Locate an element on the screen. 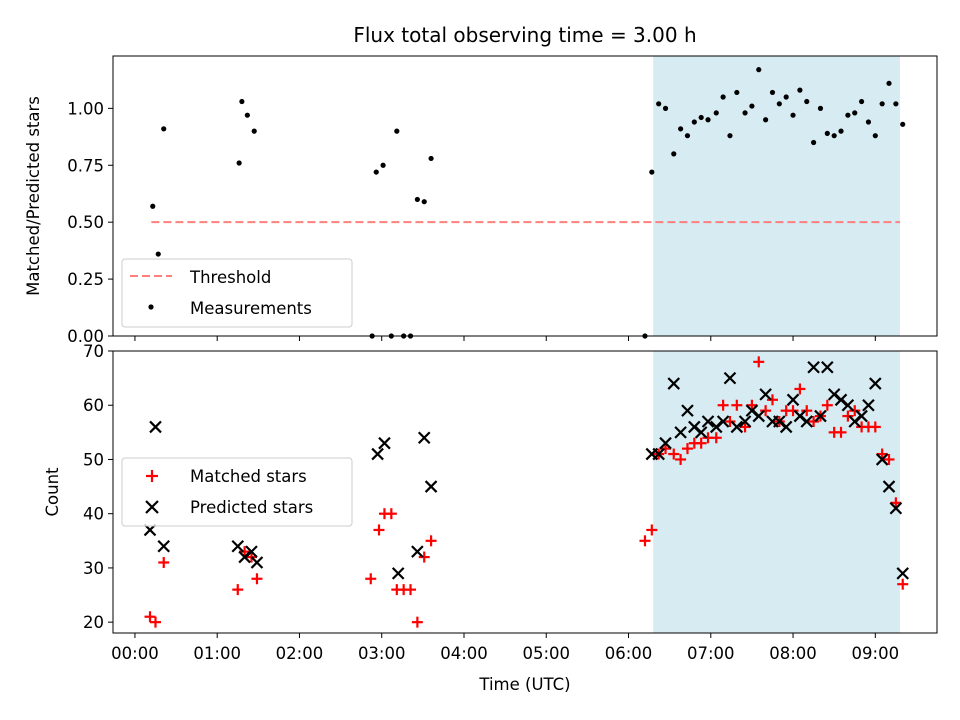 This screenshot has width=960, height=720. x-tick-label: 06:00 is located at coordinates (629, 653).